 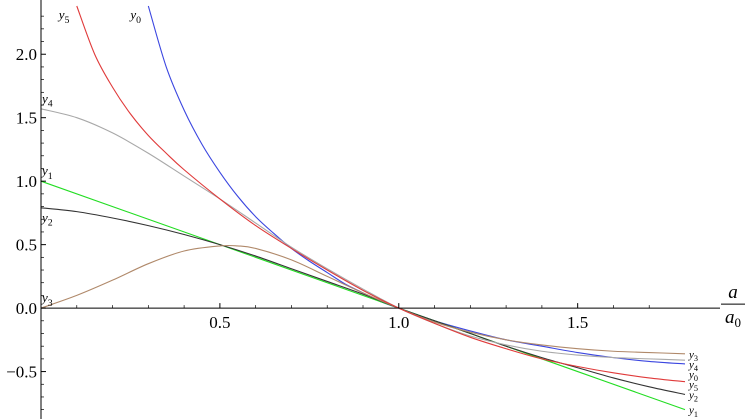 I want to click on series-label-y0-right: y0, so click(x=693, y=376).